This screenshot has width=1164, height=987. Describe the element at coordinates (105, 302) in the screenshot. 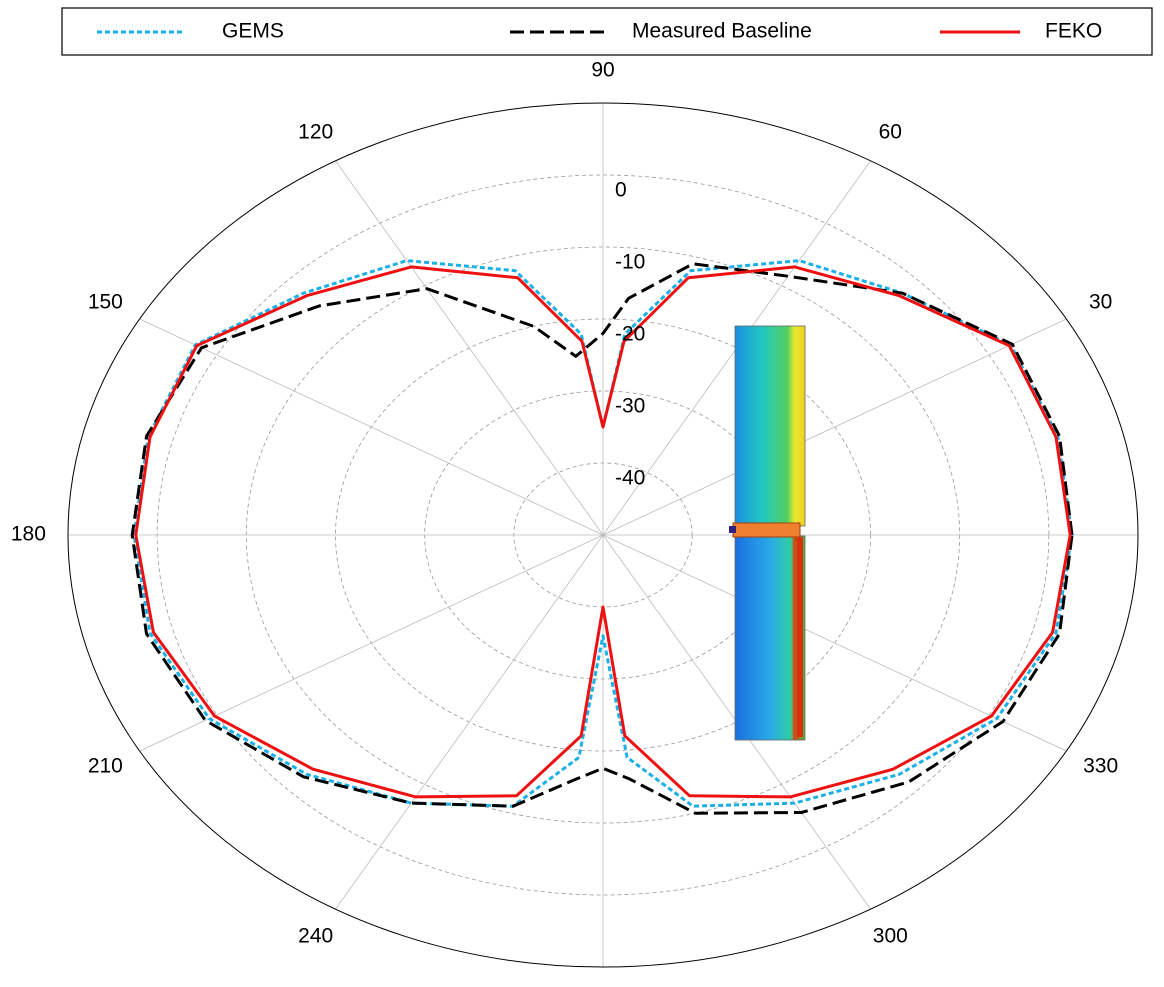

I see `theta-tick-label: 150` at that location.